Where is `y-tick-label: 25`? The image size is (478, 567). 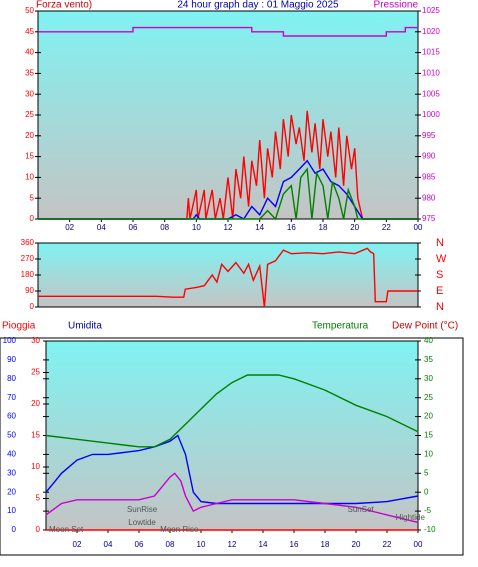
y-tick-label: 25 is located at coordinates (29, 114).